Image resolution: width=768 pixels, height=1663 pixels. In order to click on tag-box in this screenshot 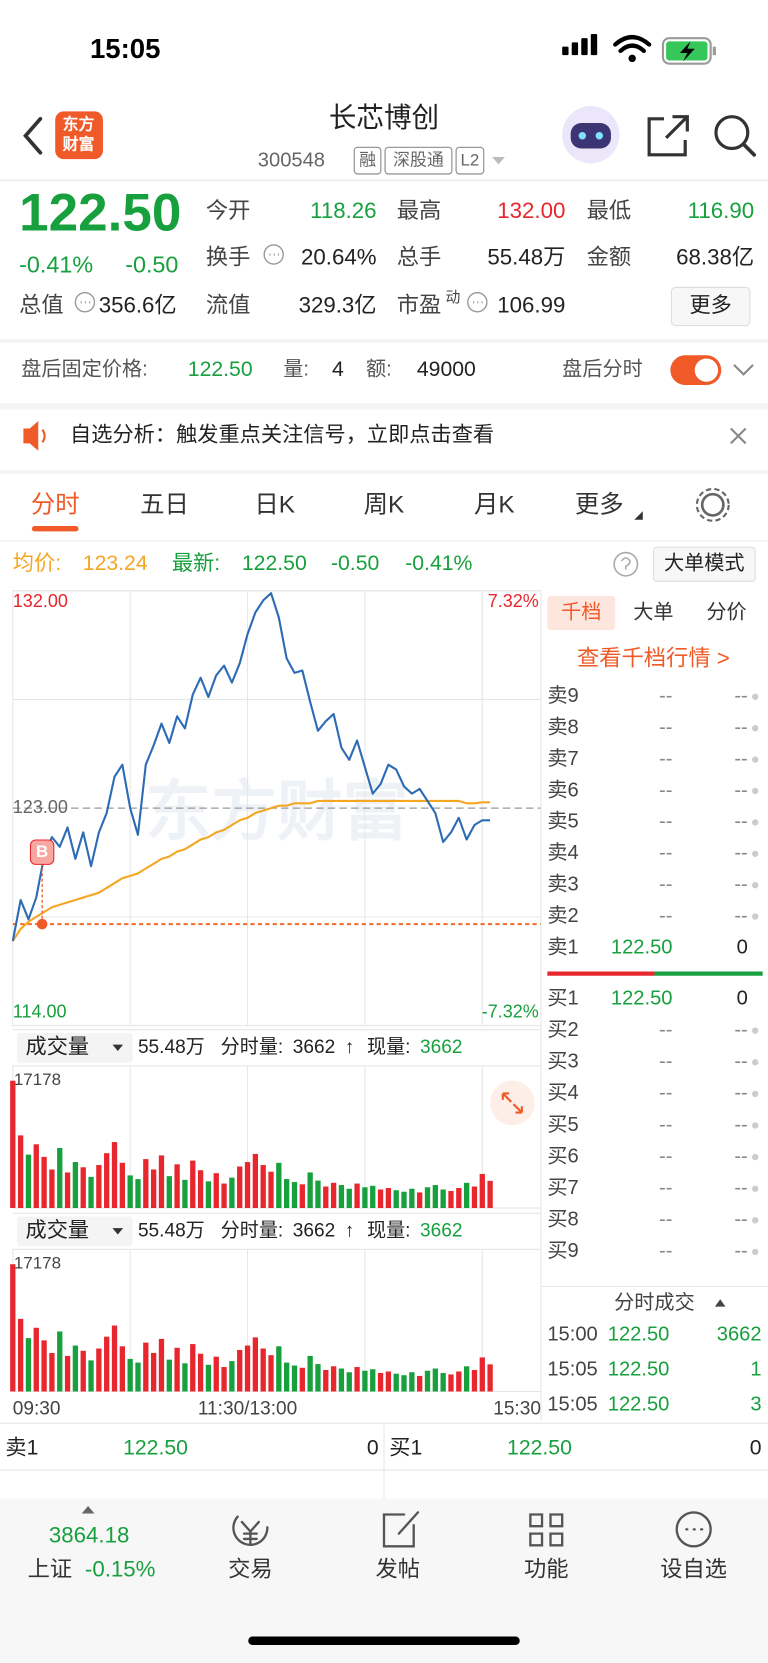, I will do `click(470, 160)`.